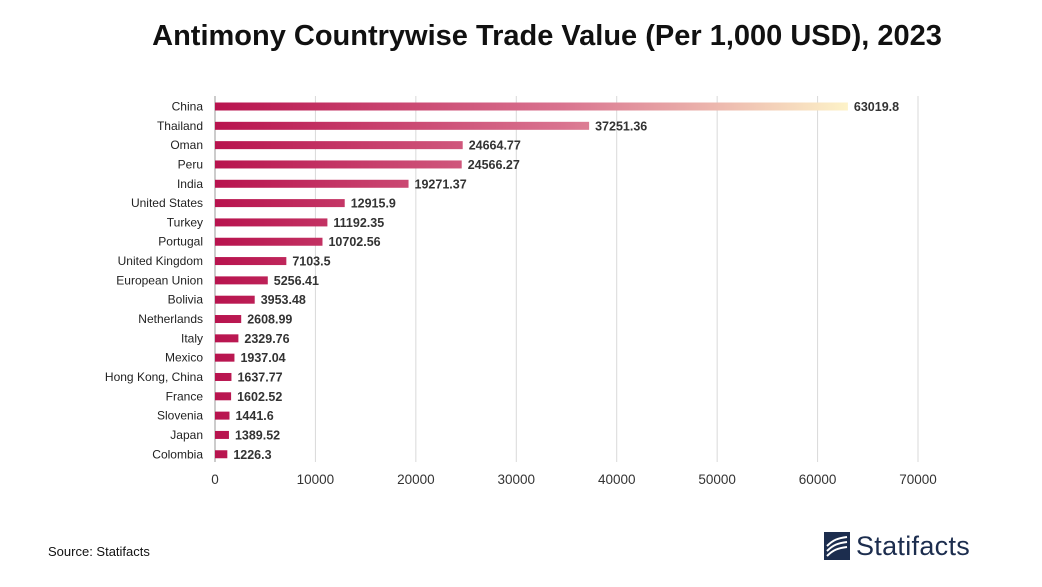 The image size is (1042, 587). I want to click on category-label: India, so click(190, 184).